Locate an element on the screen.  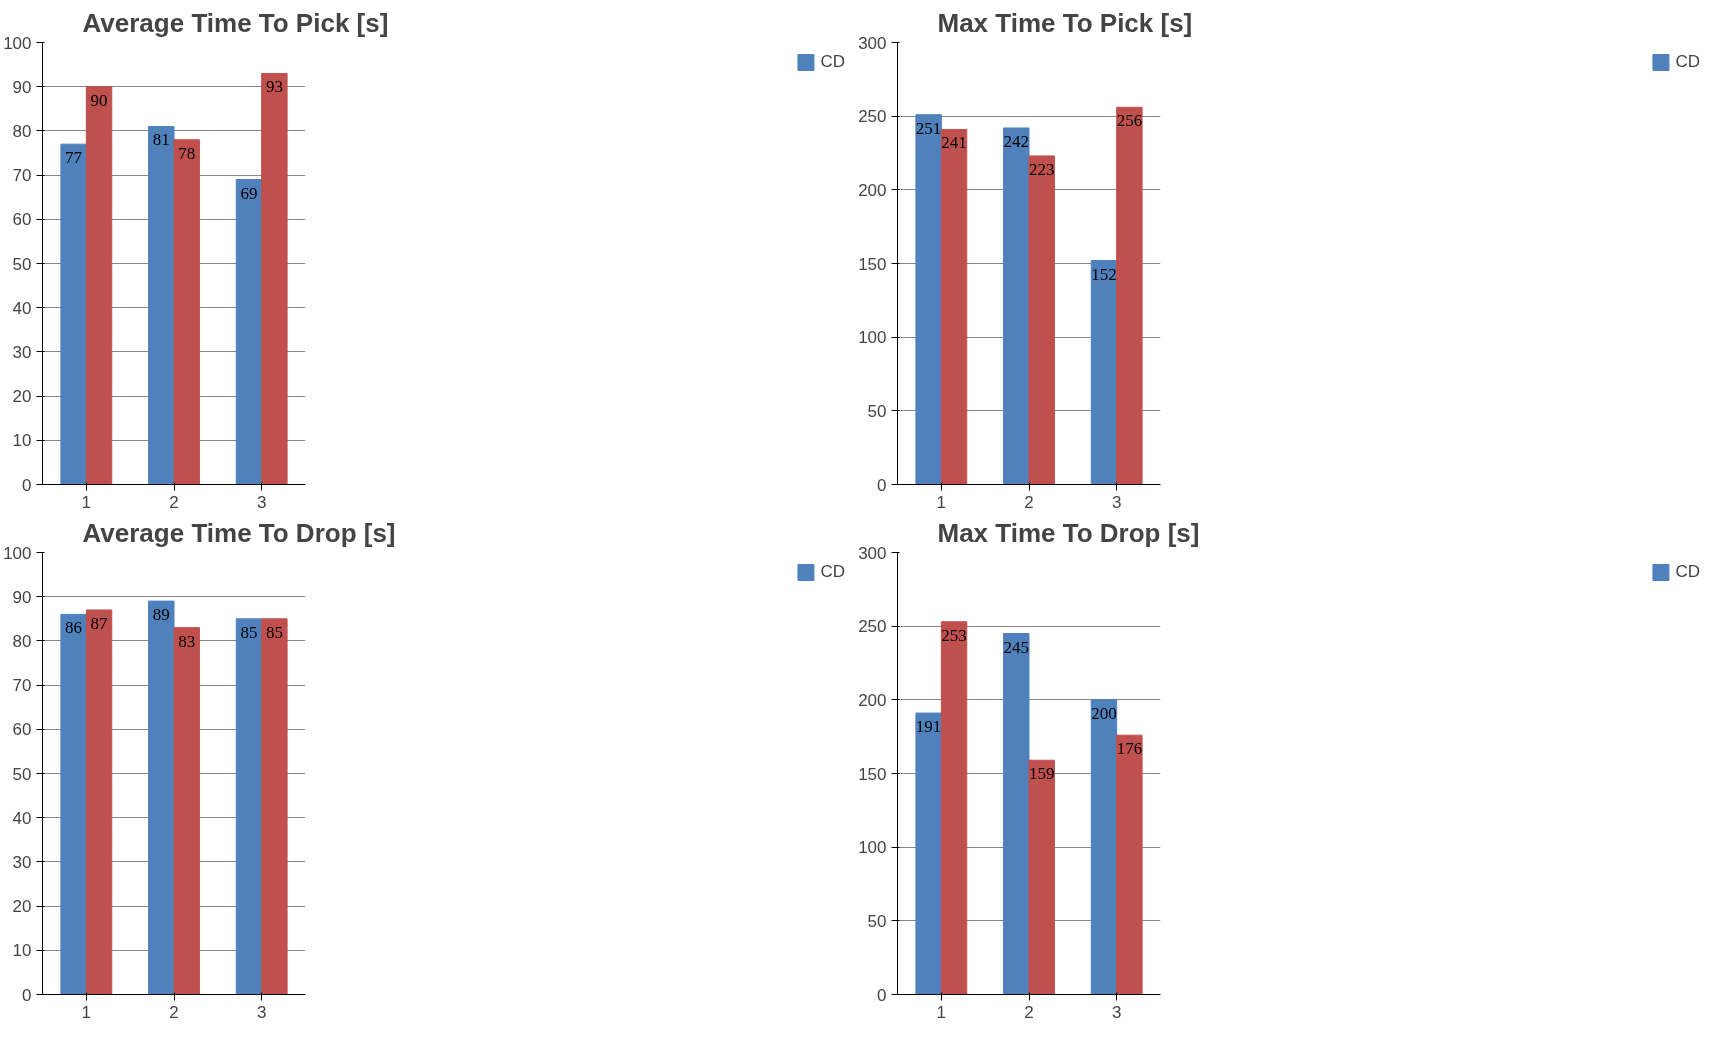
chart-title: Max Time To Pick [s] is located at coordinates (1065, 22).